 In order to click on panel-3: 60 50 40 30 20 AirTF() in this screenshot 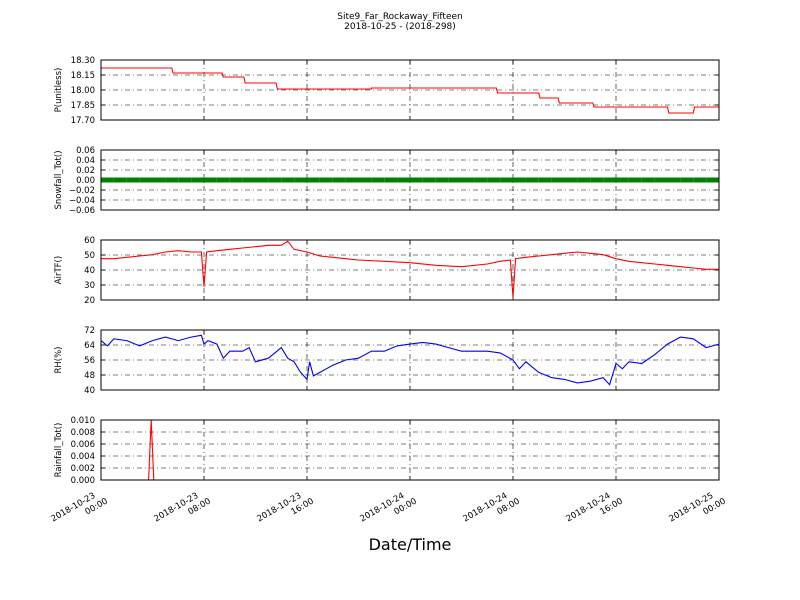, I will do `click(387, 271)`.